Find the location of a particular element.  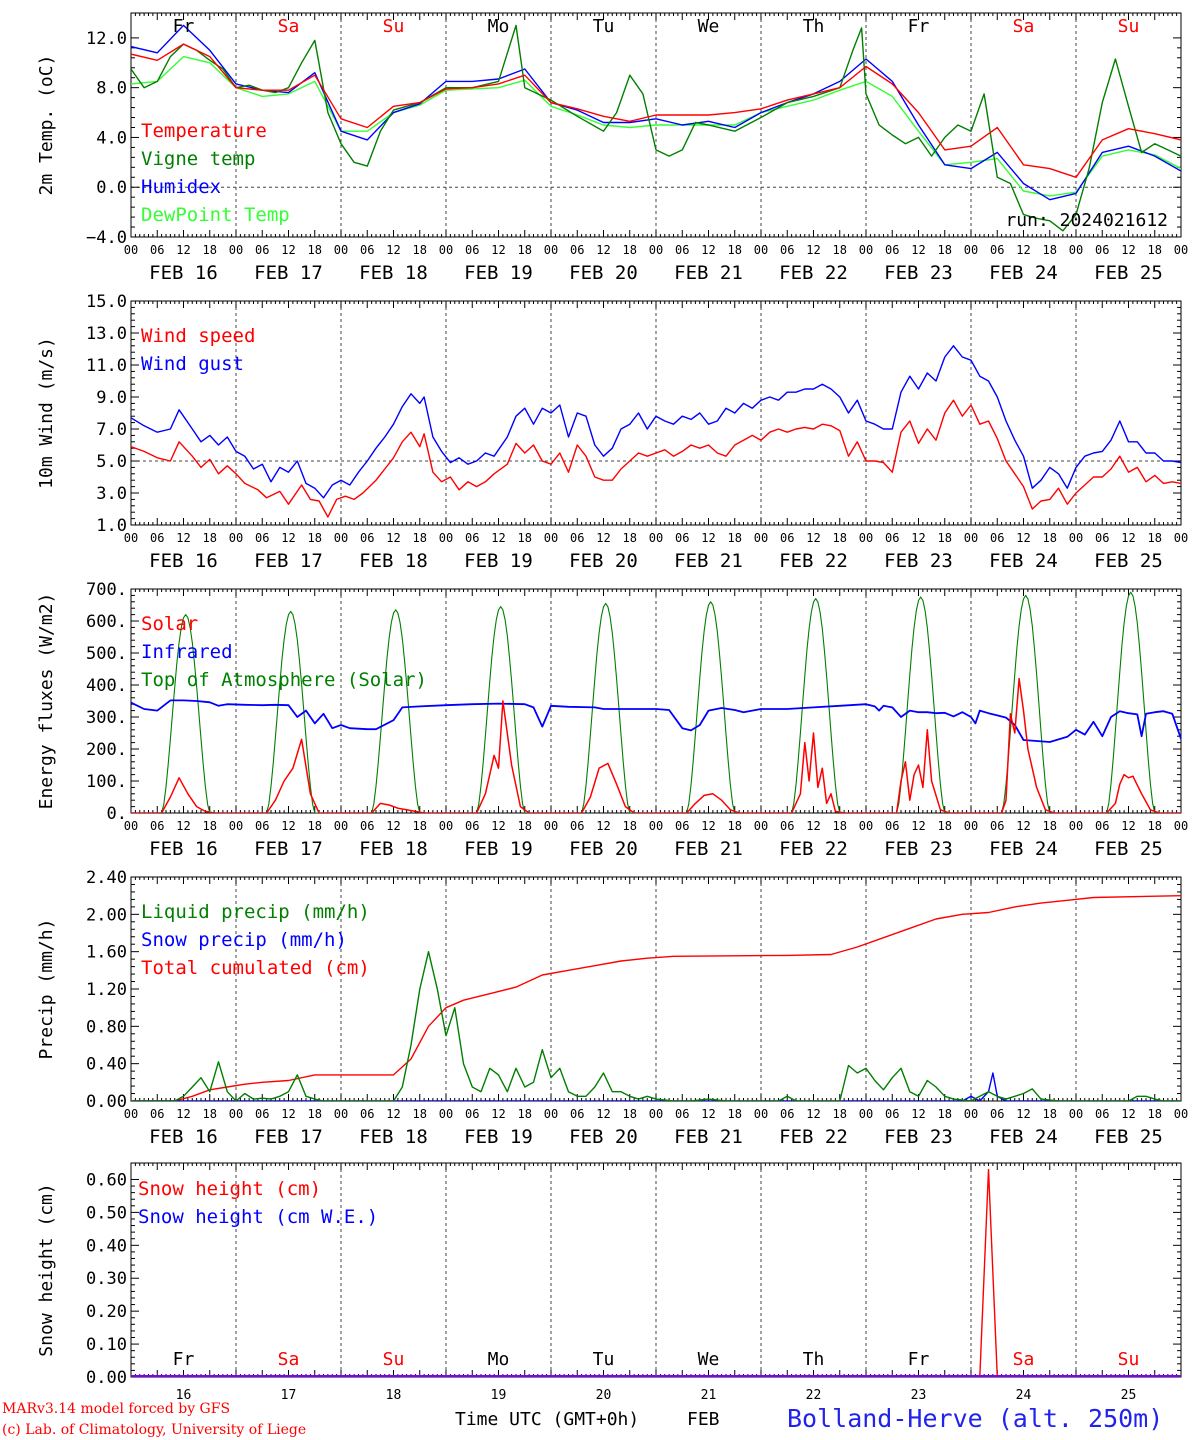

legend-entry: Temperature is located at coordinates (204, 131).